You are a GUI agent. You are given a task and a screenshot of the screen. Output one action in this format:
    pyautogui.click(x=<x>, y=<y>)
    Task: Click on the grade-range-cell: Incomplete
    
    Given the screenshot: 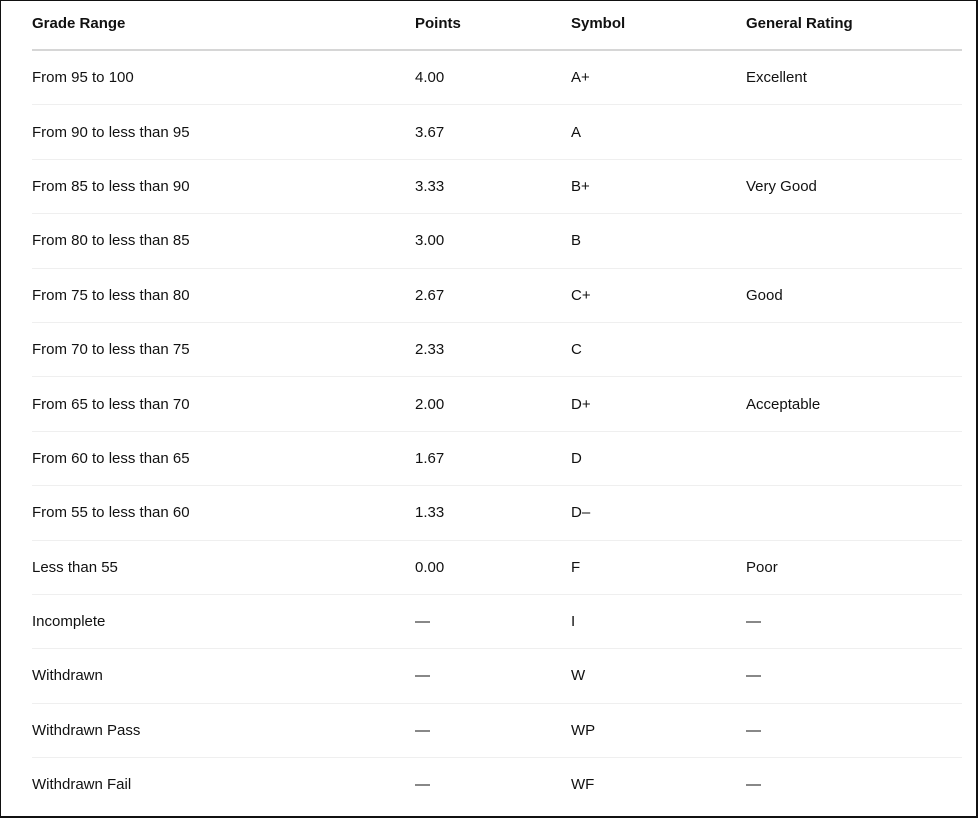 What is the action you would take?
    pyautogui.click(x=223, y=622)
    